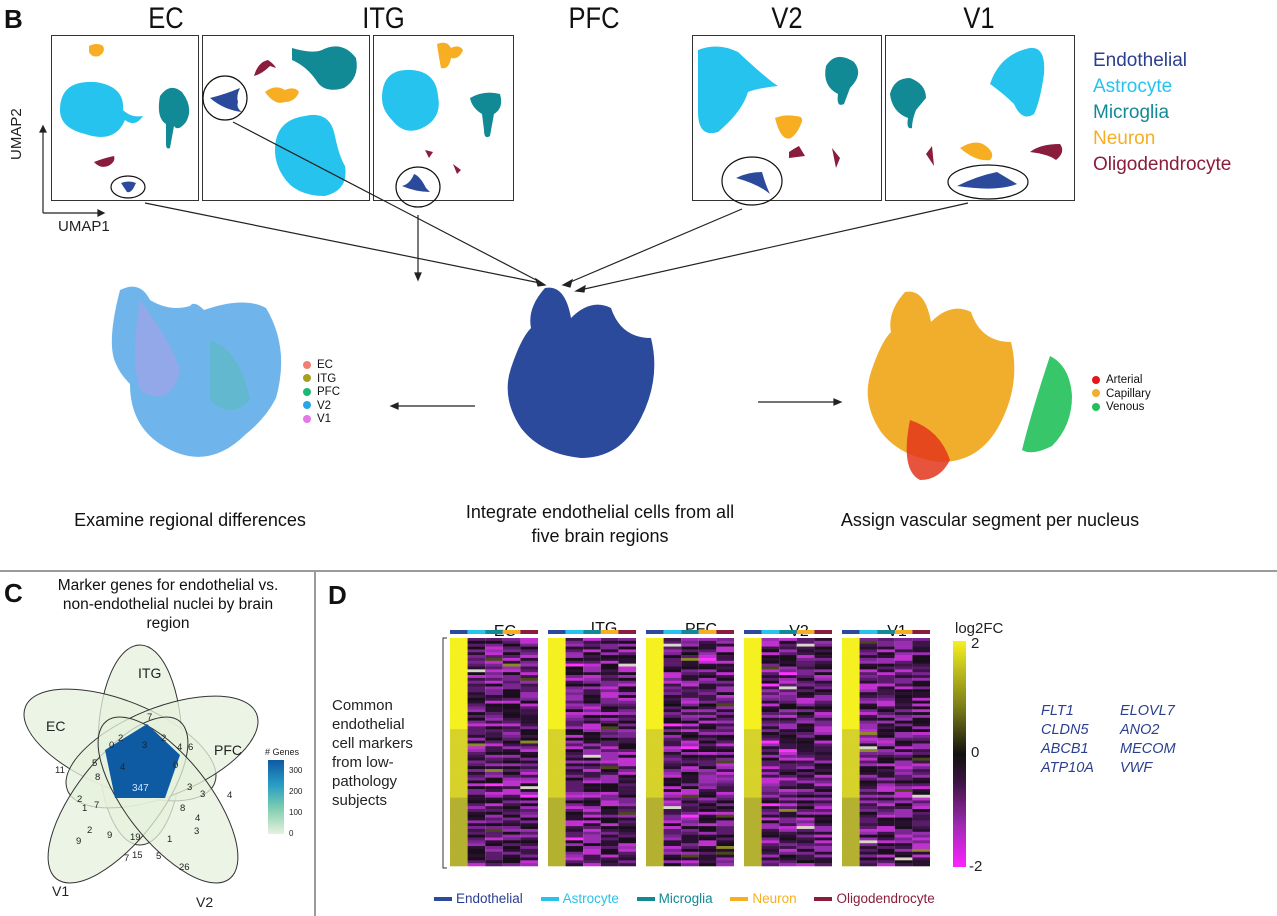 The width and height of the screenshot is (1277, 916). What do you see at coordinates (1124, 138) in the screenshot?
I see `legend-neuron: Neuron` at bounding box center [1124, 138].